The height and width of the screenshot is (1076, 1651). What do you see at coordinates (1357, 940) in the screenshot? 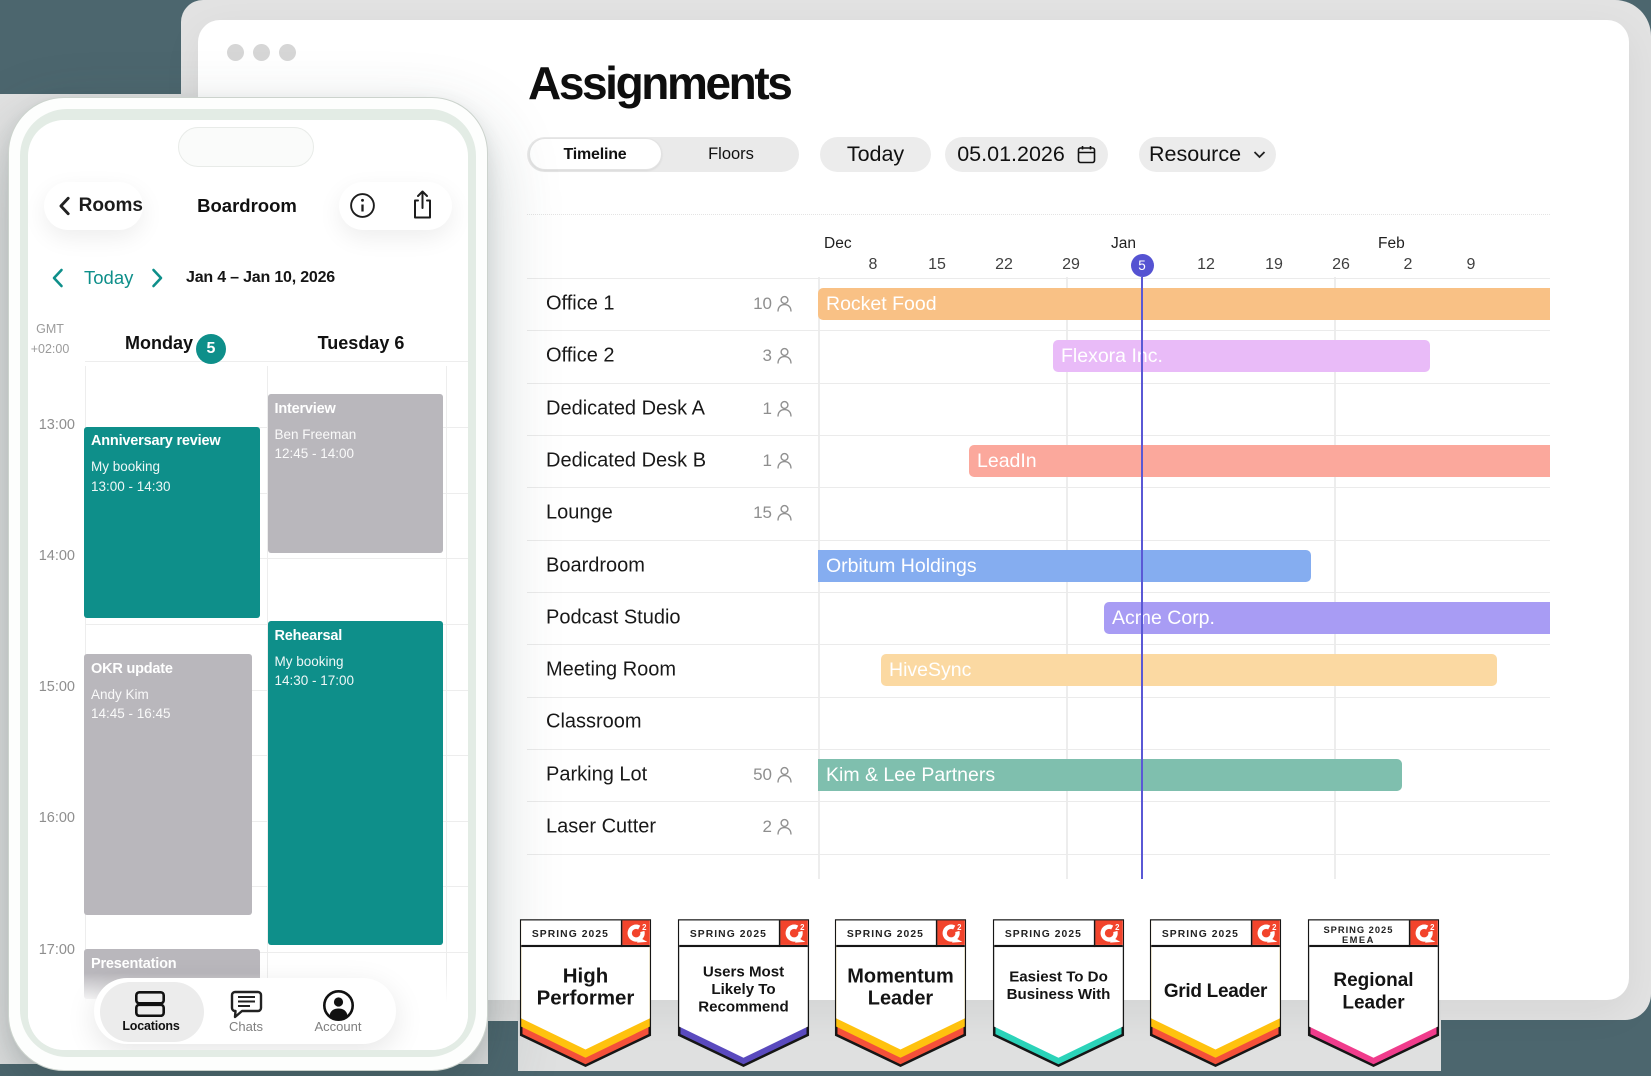
I see `svg-text: EMEA` at bounding box center [1357, 940].